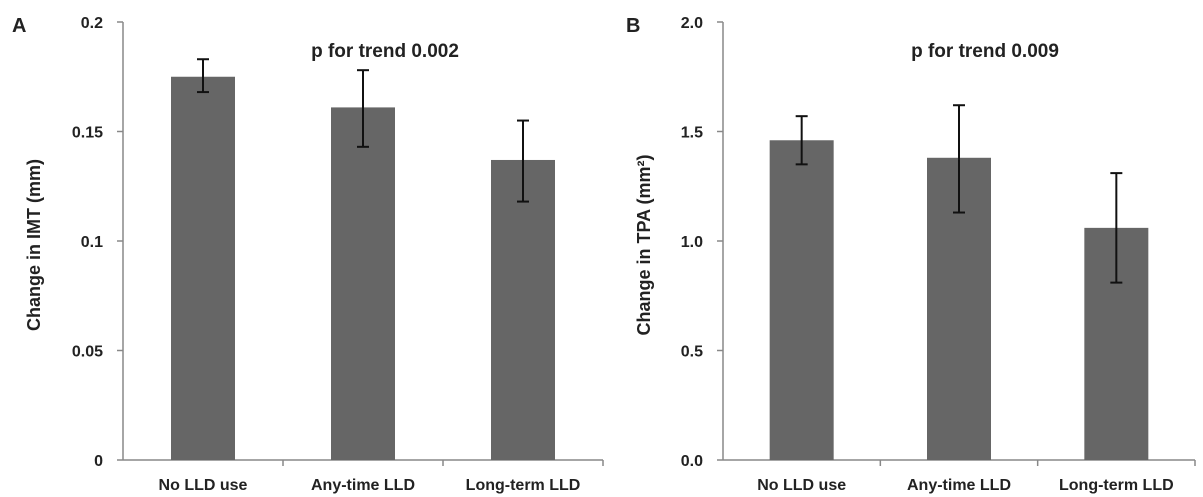  I want to click on y-tick-label-b: 0.0, so click(692, 461).